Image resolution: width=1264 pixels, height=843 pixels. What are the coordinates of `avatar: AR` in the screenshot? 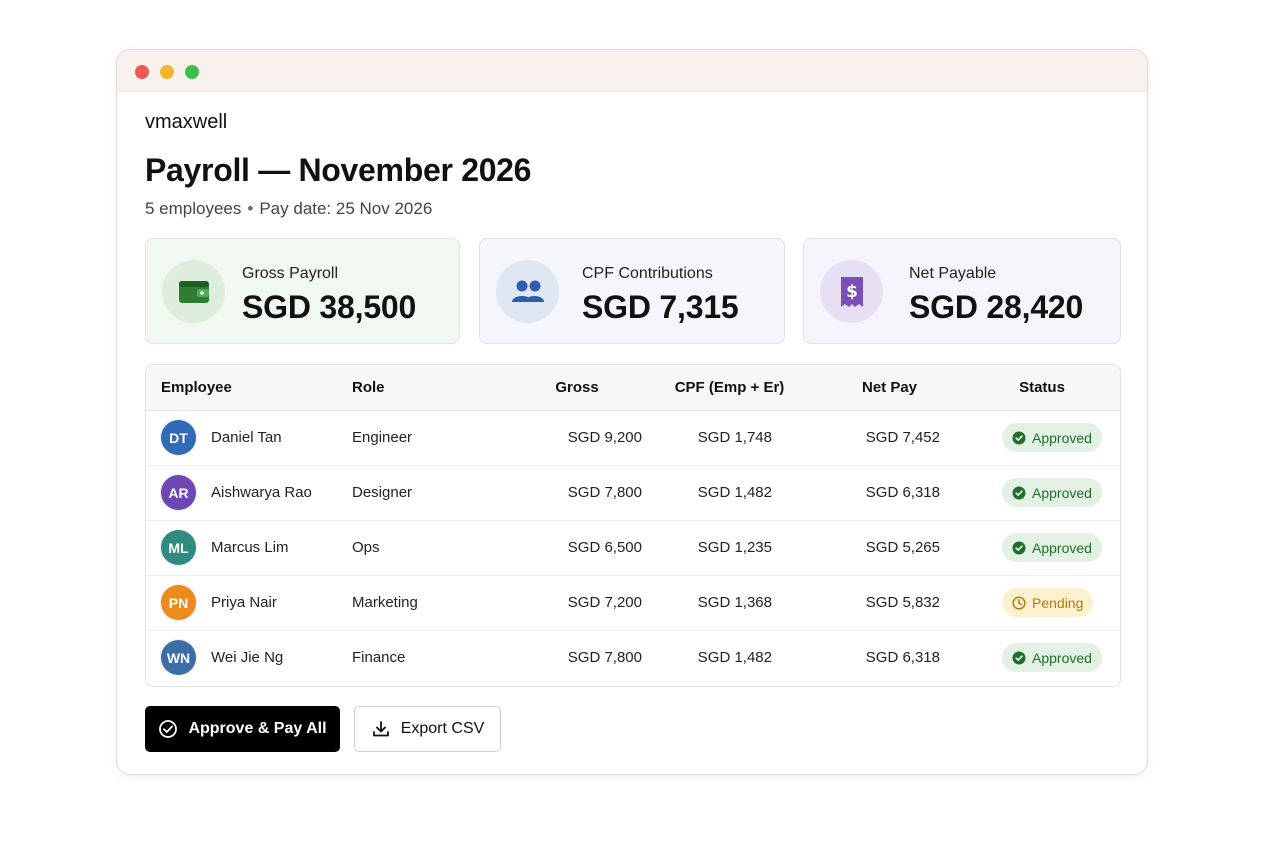 It's located at (178, 492).